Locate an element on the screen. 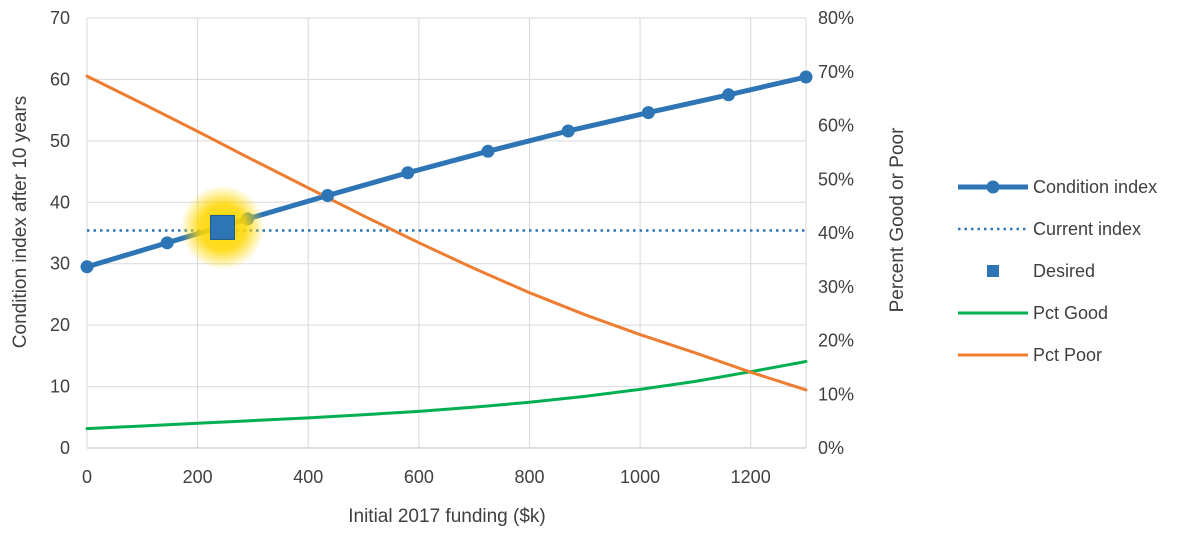  x-tick-label: 800 is located at coordinates (529, 477).